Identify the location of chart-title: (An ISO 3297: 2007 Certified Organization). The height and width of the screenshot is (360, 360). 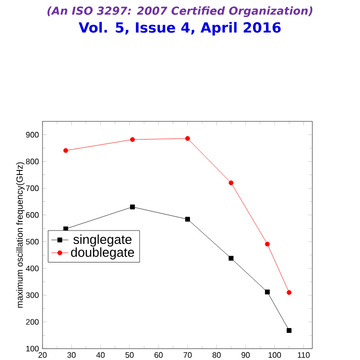
(179, 12).